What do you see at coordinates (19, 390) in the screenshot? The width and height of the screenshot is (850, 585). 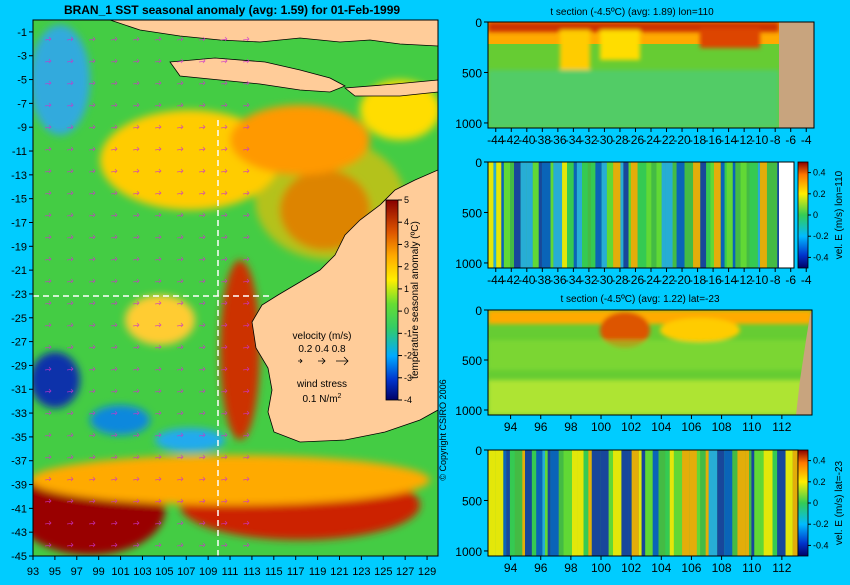 I see `map-y-tick-label: -31` at bounding box center [19, 390].